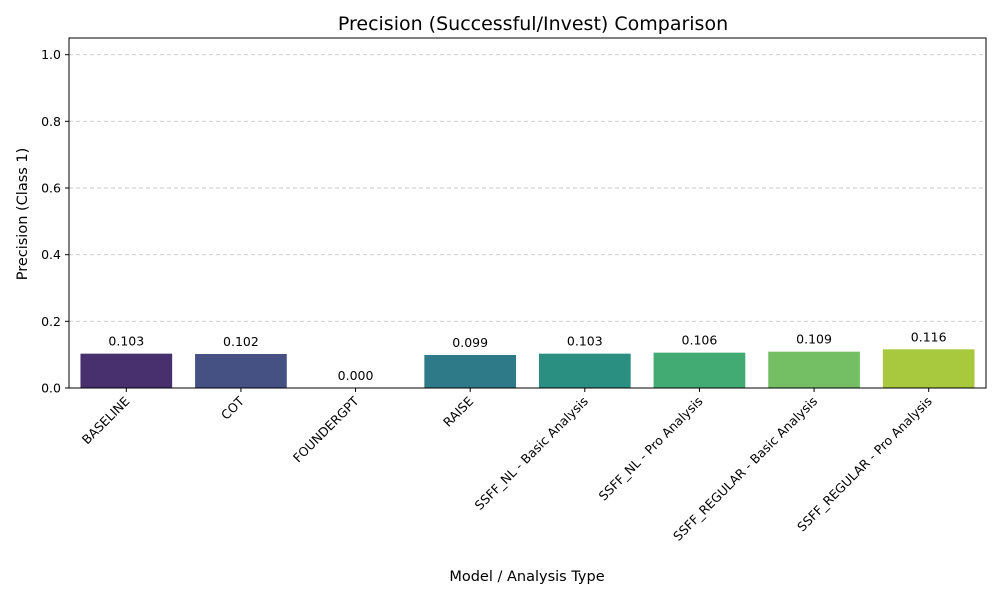 Image resolution: width=1000 pixels, height=600 pixels. I want to click on x-tick-label: RAISE, so click(458, 411).